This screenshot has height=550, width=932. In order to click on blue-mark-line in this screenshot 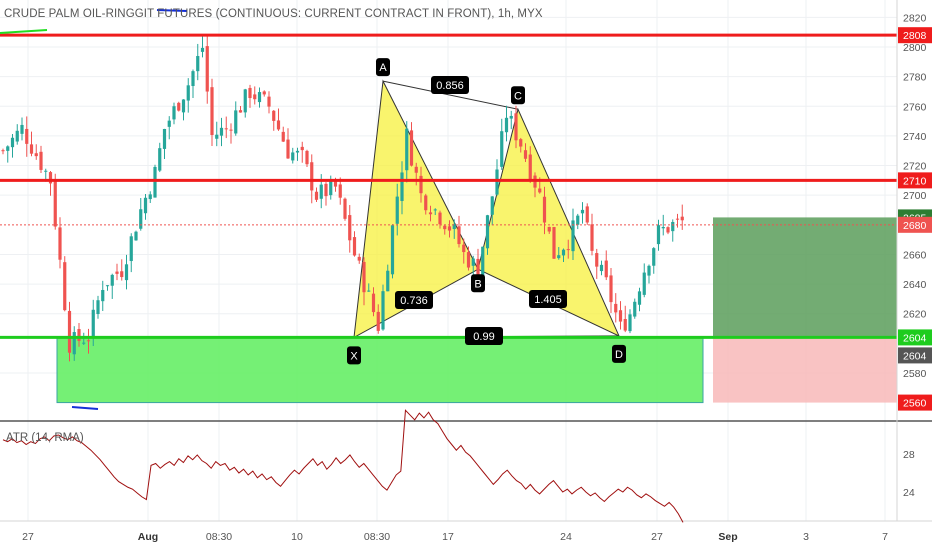, I will do `click(172, 10)`.